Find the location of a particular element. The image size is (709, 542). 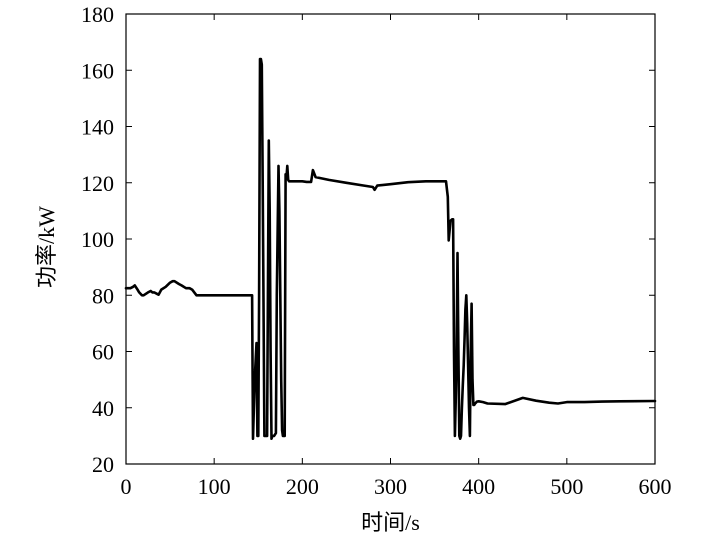

x-tick-label: 0 is located at coordinates (126, 486).